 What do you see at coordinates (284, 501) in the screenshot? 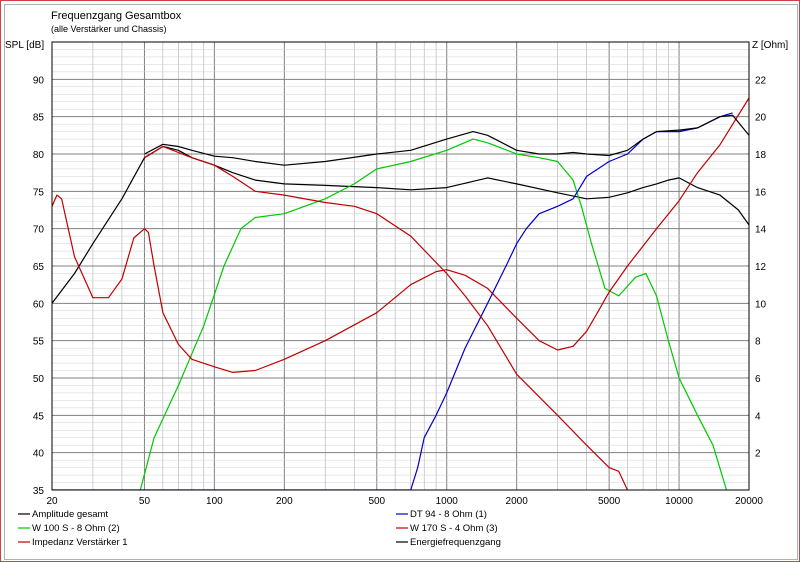
I see `x-tick-label: 200` at bounding box center [284, 501].